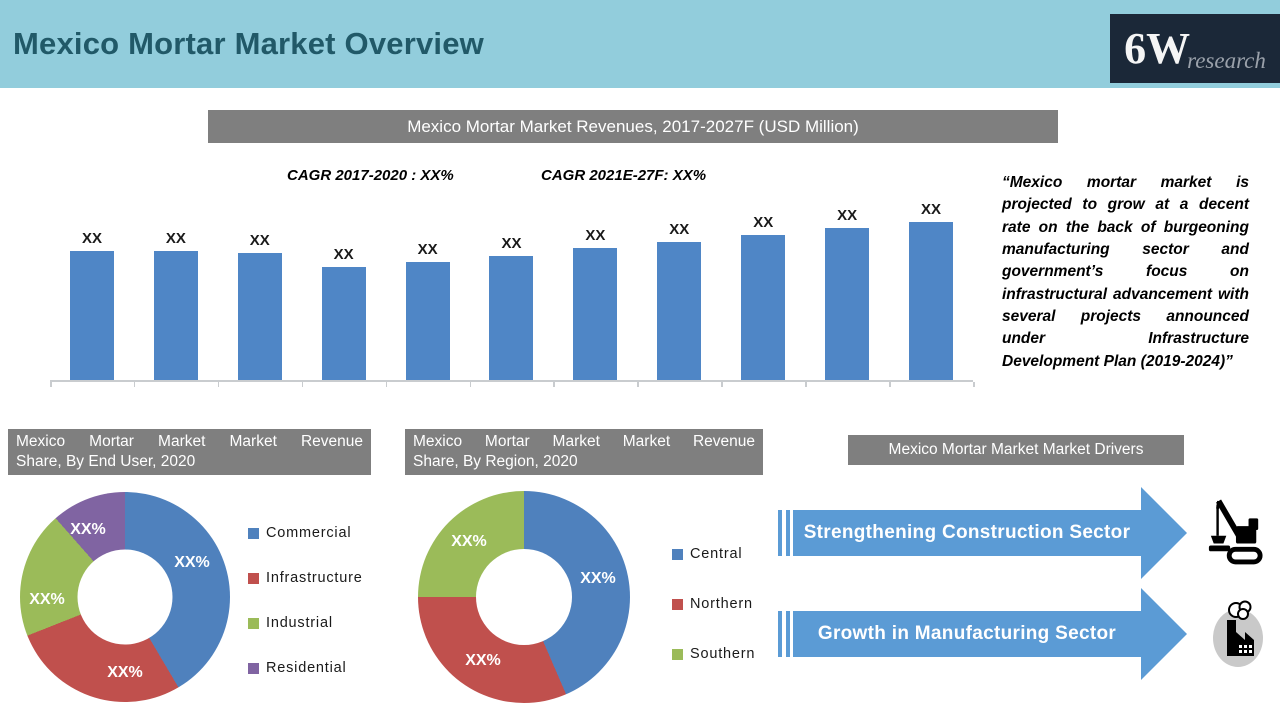 Image resolution: width=1280 pixels, height=720 pixels. What do you see at coordinates (1235, 530) in the screenshot?
I see `construction-crane-icon` at bounding box center [1235, 530].